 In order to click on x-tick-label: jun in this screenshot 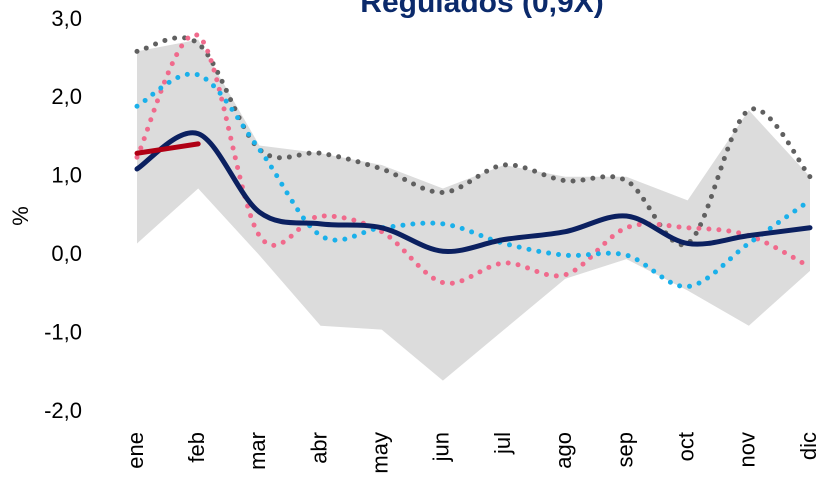, I will do `click(441, 447)`.